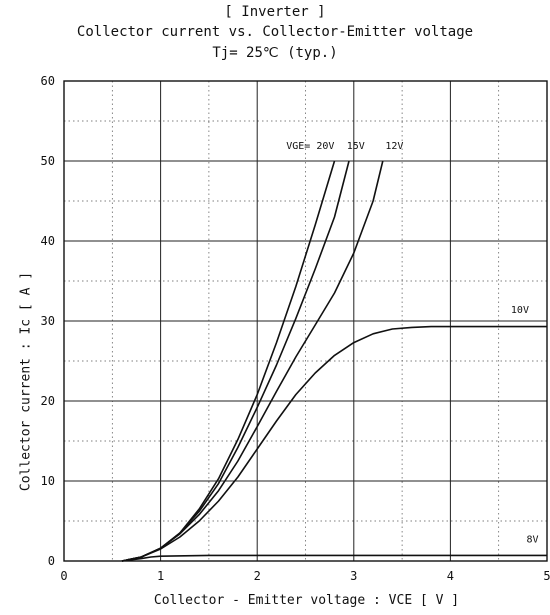 The height and width of the screenshot is (615, 550). What do you see at coordinates (48, 241) in the screenshot?
I see `y-tick-label: 40` at bounding box center [48, 241].